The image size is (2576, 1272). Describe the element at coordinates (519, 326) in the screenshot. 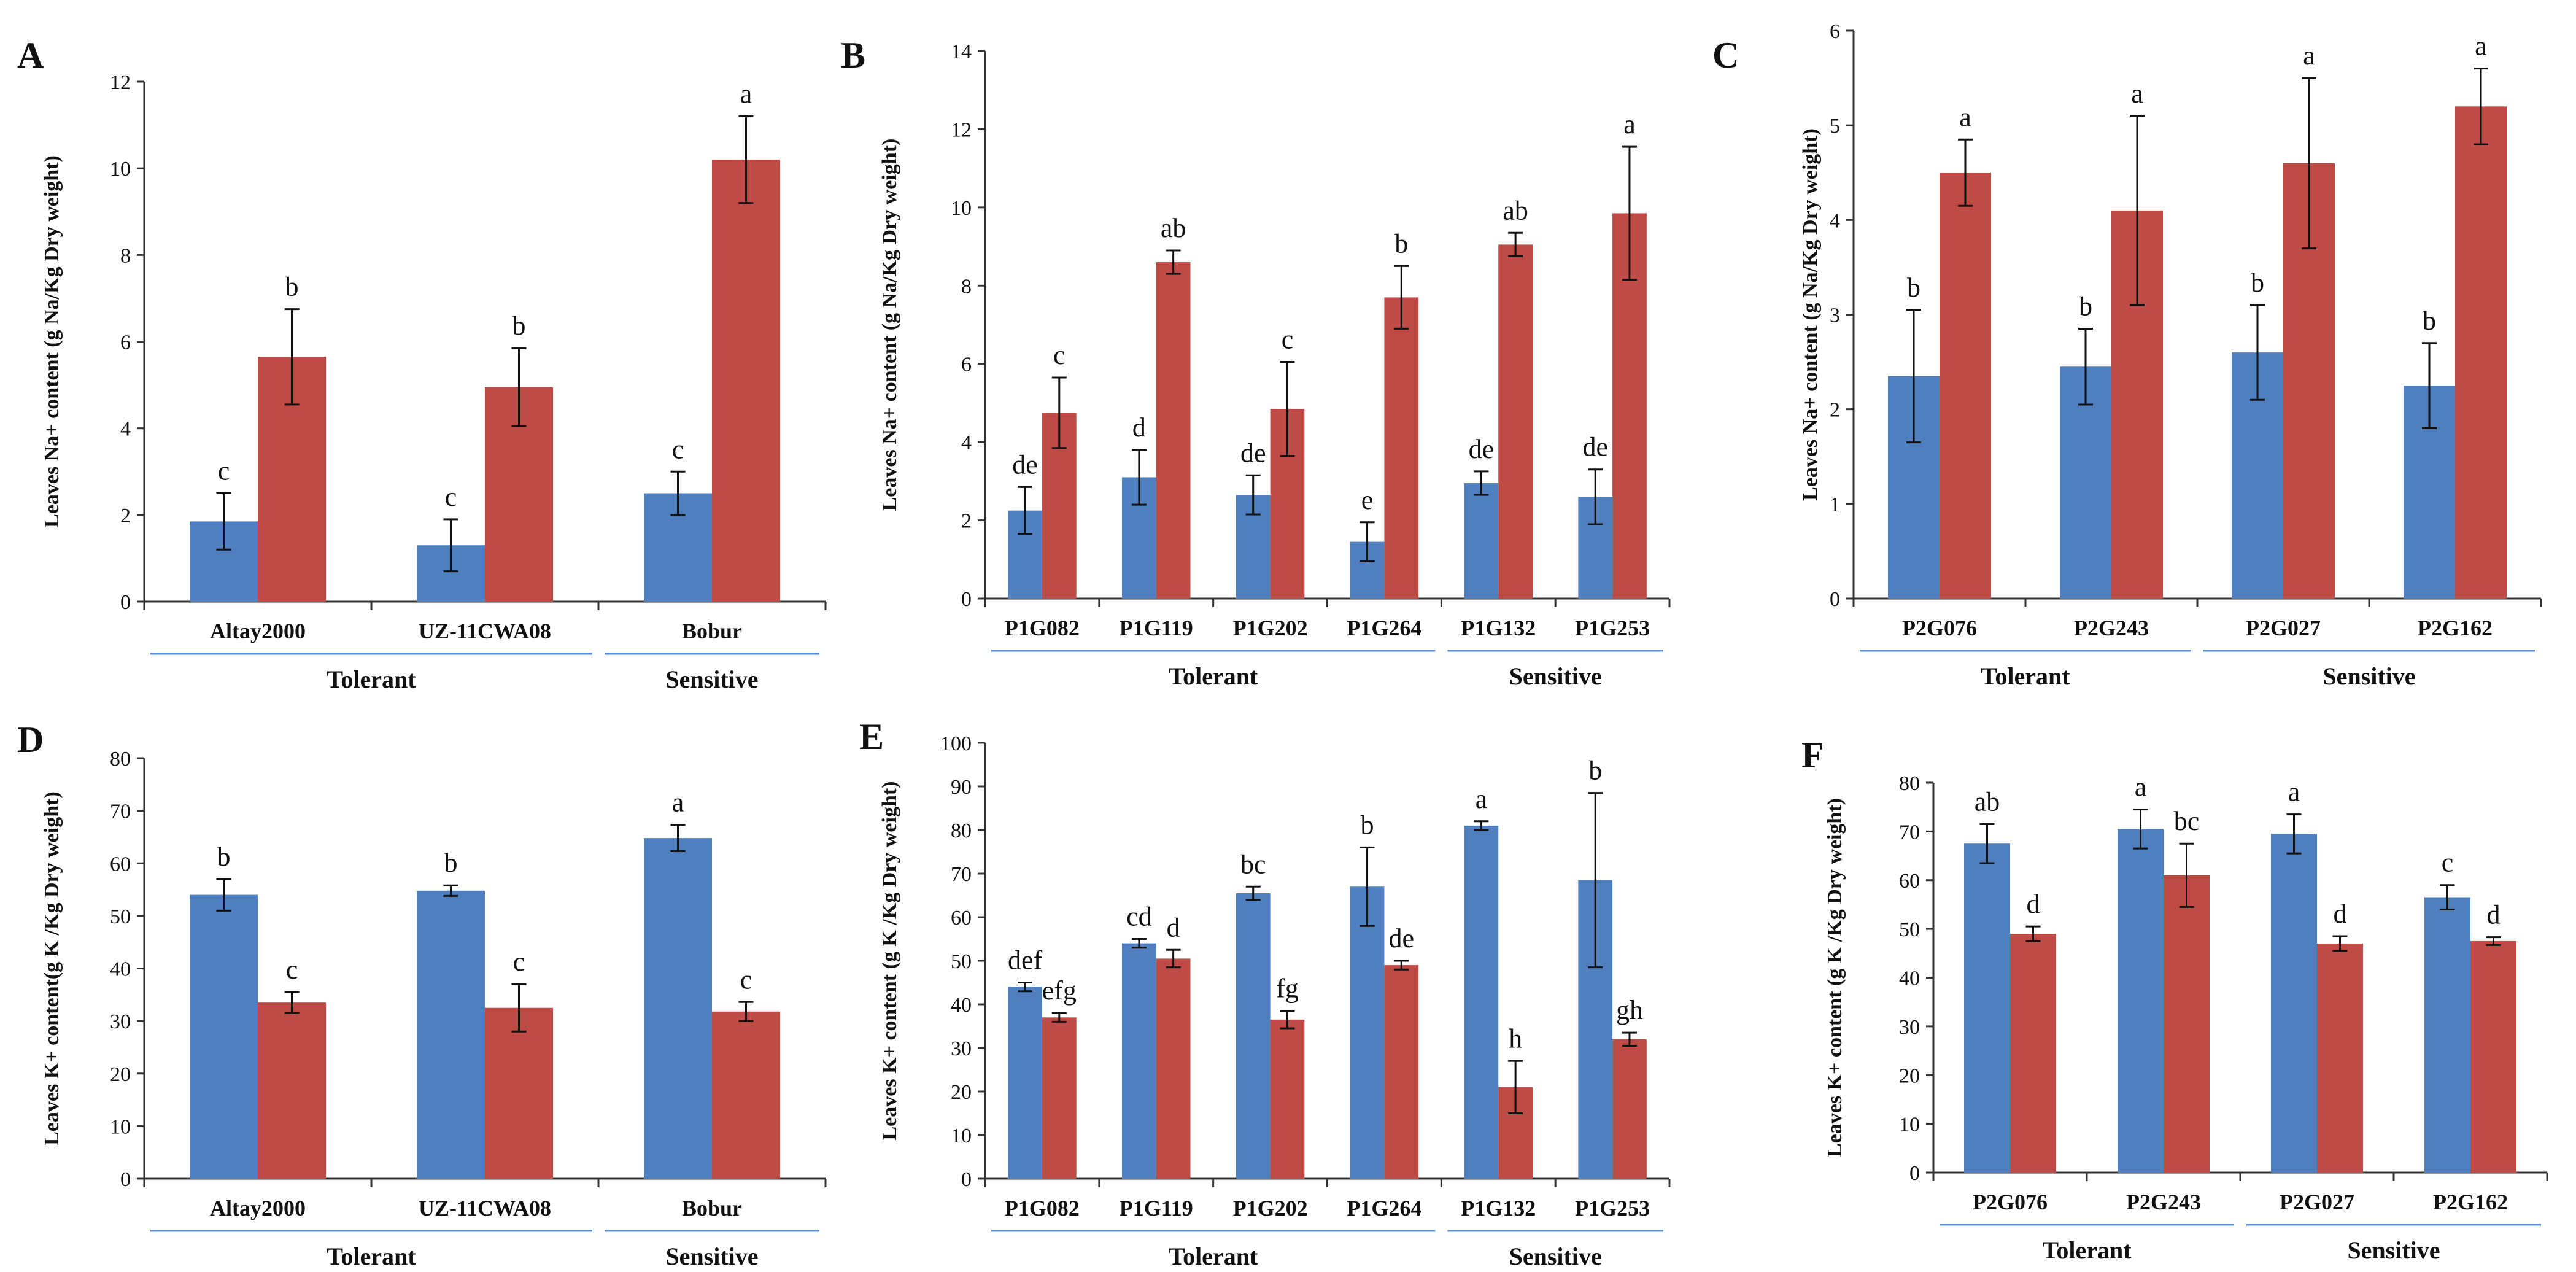

I see `chart-a-significance-label: b` at that location.